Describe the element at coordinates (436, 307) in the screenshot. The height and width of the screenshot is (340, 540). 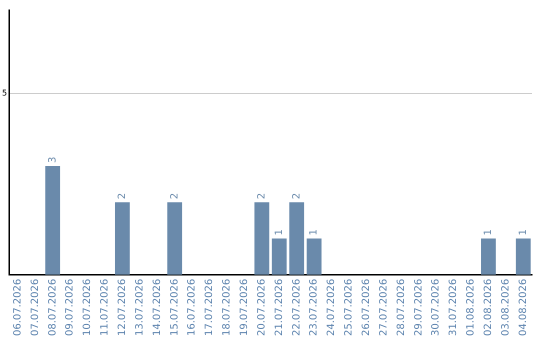
I see `x-tick-label: 30.07.2026` at that location.